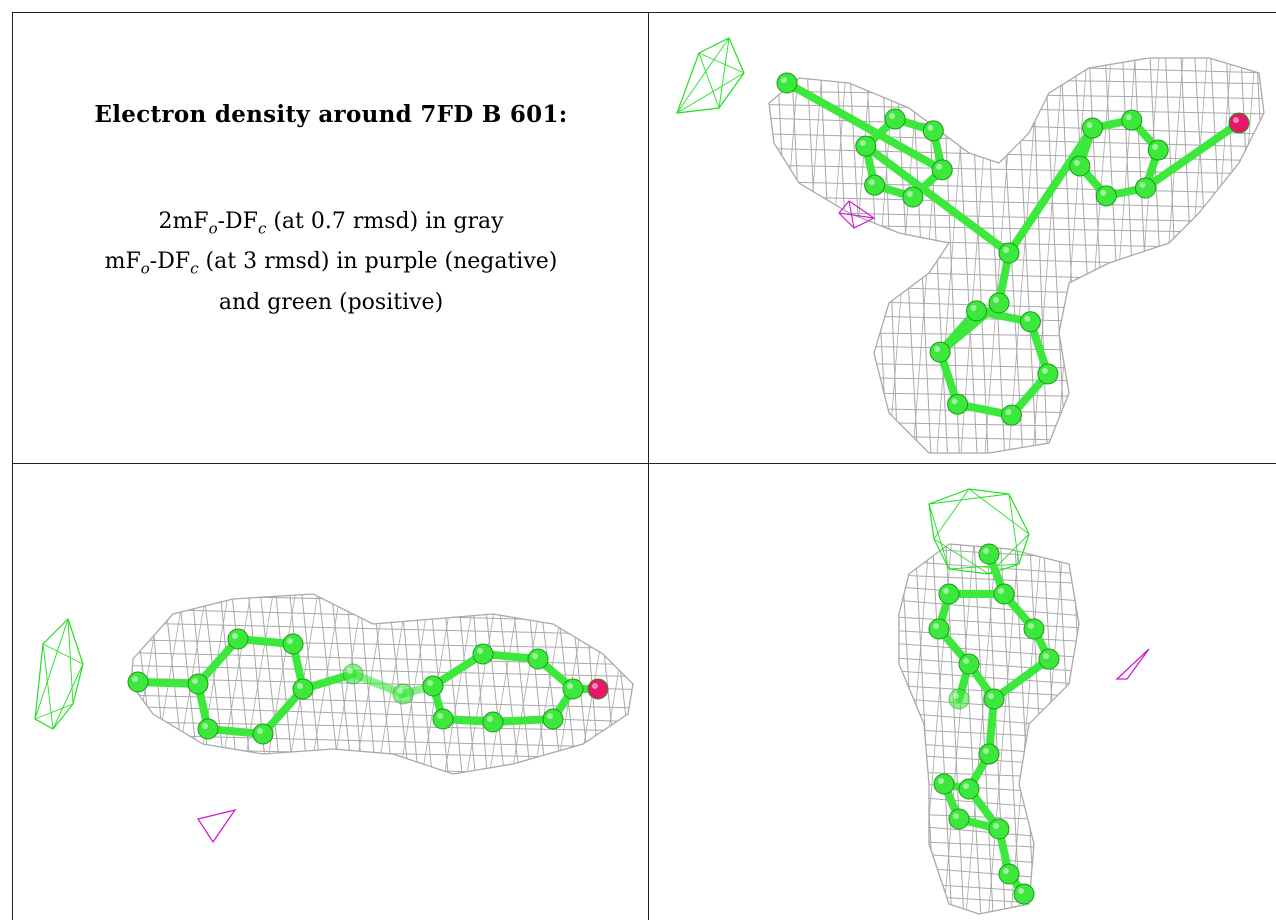  Describe the element at coordinates (857, 214) in the screenshot. I see `mesh-negative-top-right` at that location.